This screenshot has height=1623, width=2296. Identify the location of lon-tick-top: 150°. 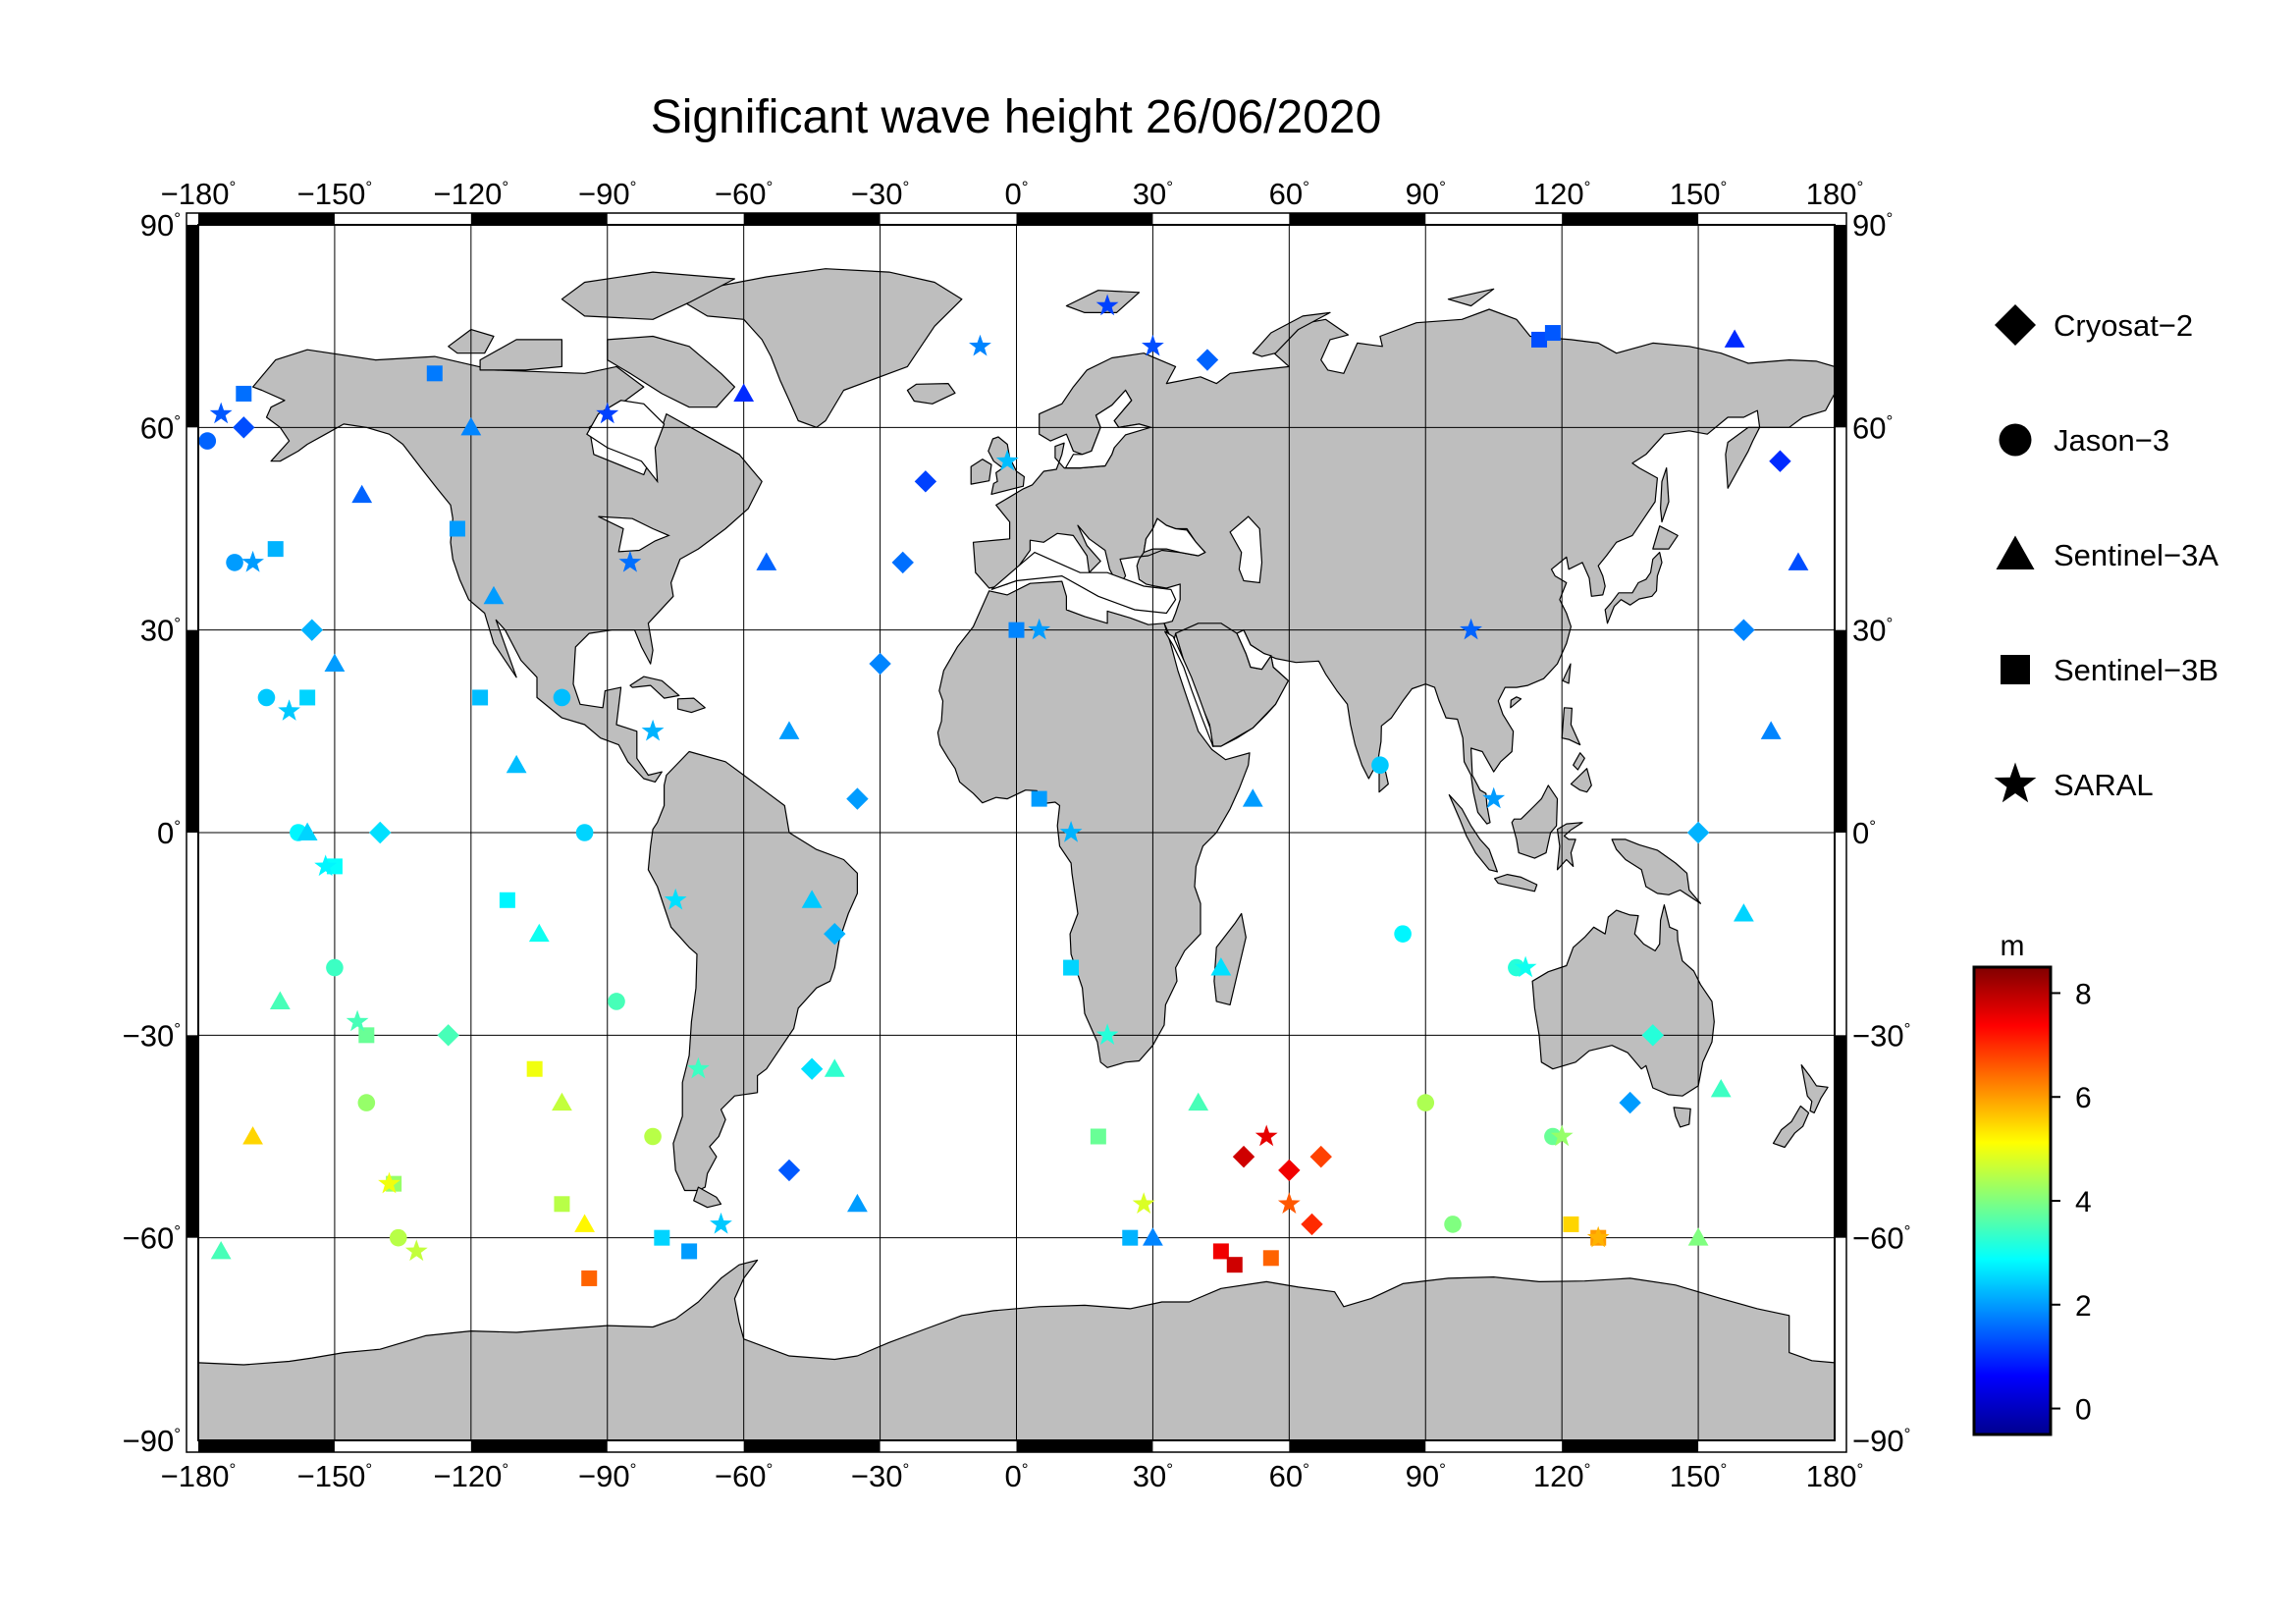
(1699, 194).